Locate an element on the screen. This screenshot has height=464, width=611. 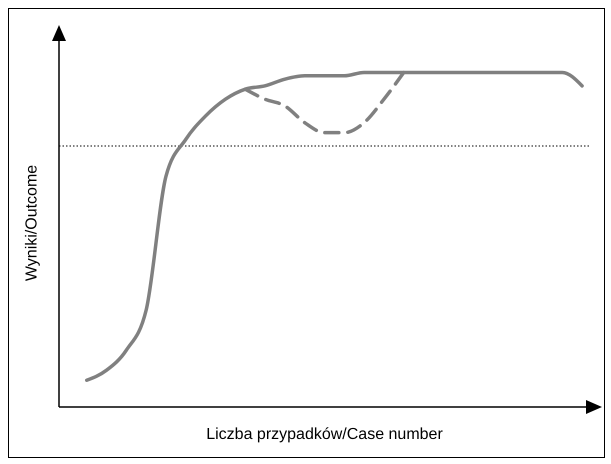
y-axis-title: Wyniki/Outcome is located at coordinates (32, 223).